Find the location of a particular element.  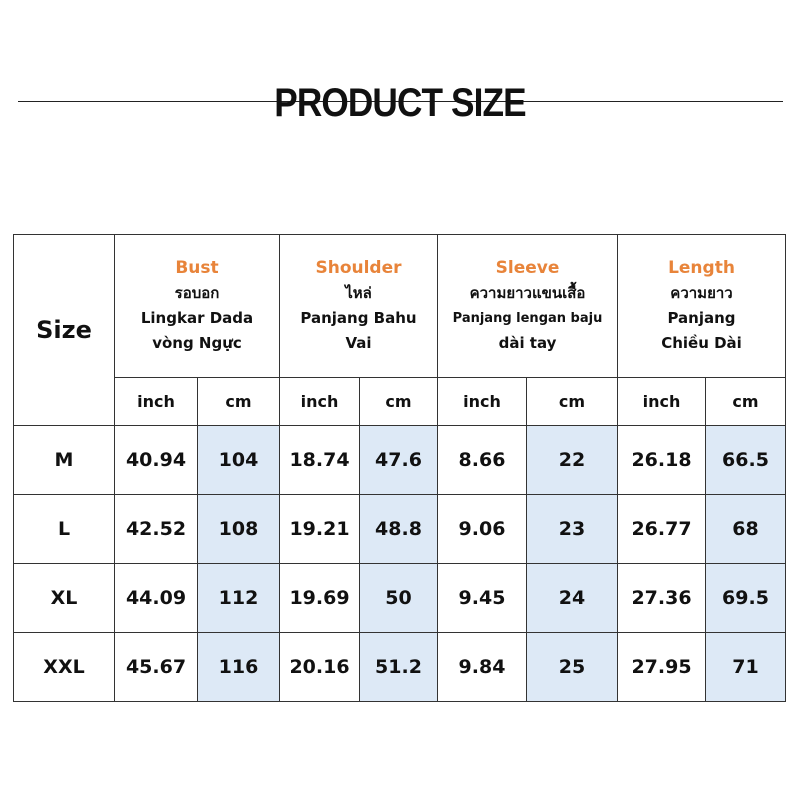

size-value: 112 is located at coordinates (238, 598).